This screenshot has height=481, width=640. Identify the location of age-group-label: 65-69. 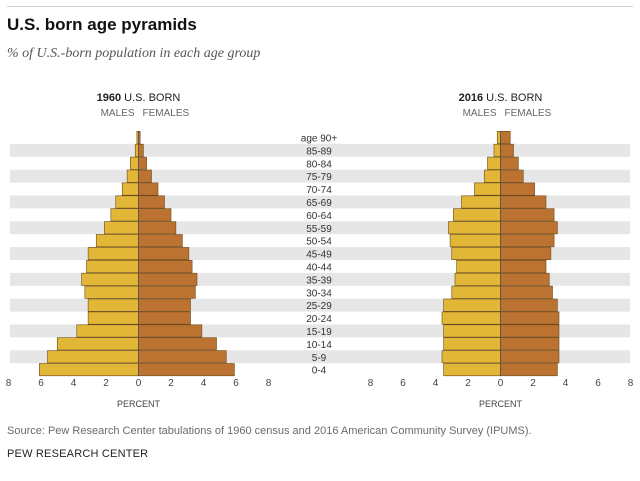
(319, 203).